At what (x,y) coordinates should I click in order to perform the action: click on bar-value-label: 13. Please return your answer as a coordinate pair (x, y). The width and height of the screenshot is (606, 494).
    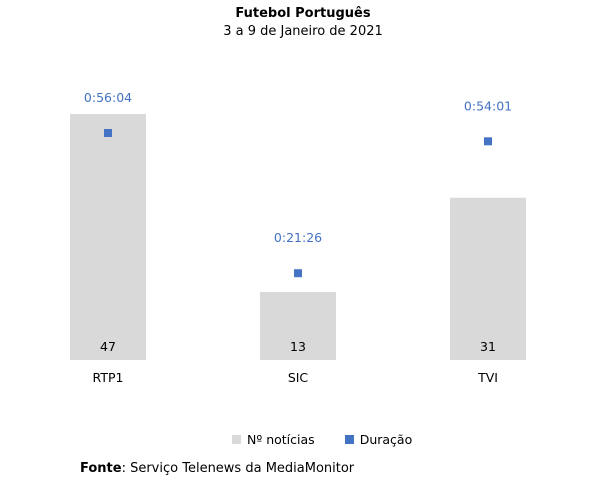
    Looking at the image, I should click on (298, 346).